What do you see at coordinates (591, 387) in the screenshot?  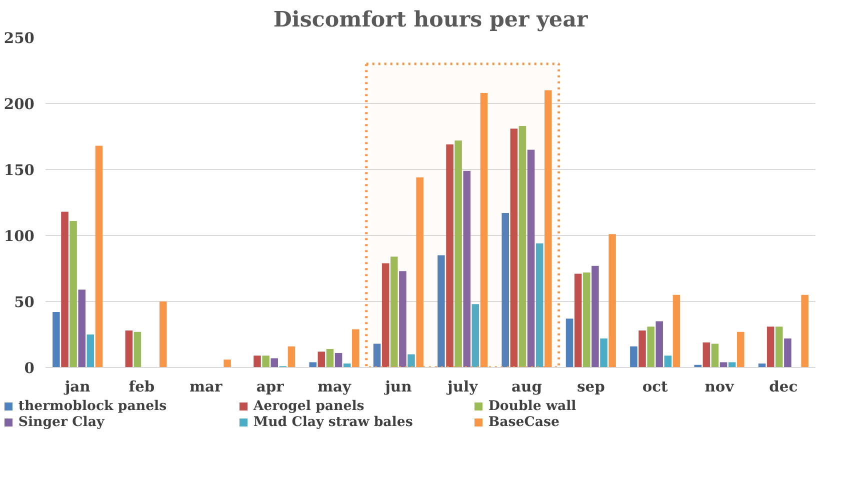 I see `x-tick-label: sep` at bounding box center [591, 387].